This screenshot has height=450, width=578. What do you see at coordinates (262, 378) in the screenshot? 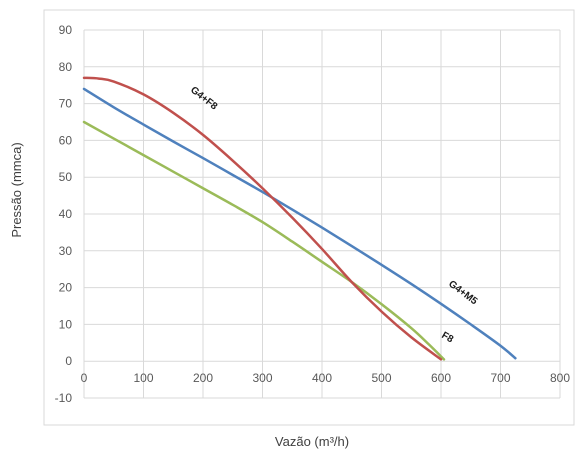
I see `x-tick-label: 300` at bounding box center [262, 378].